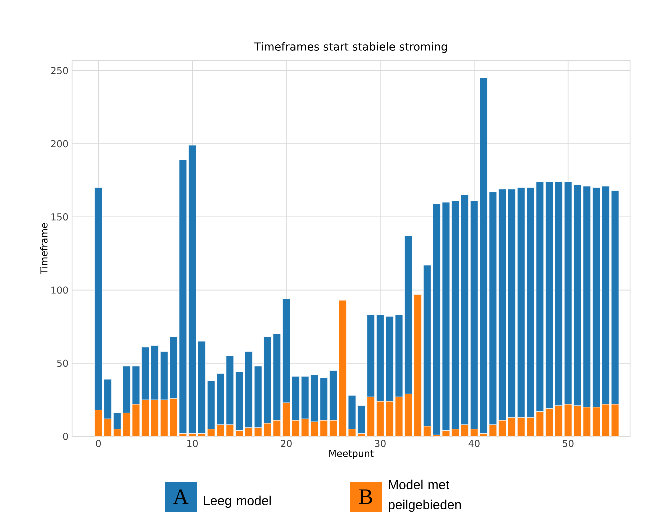 This screenshot has width=645, height=520. I want to click on y-axis-title: Timeframe, so click(44, 248).